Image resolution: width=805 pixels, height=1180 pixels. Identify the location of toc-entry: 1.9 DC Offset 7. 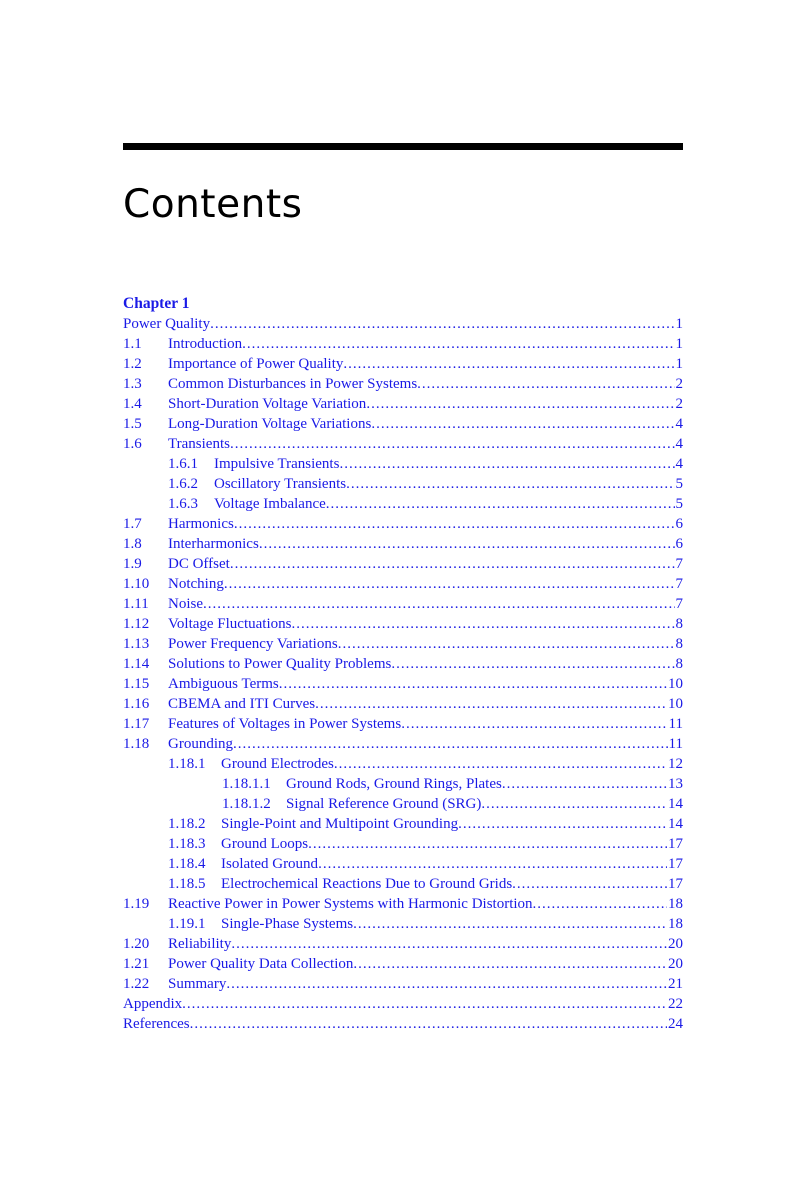
(403, 564).